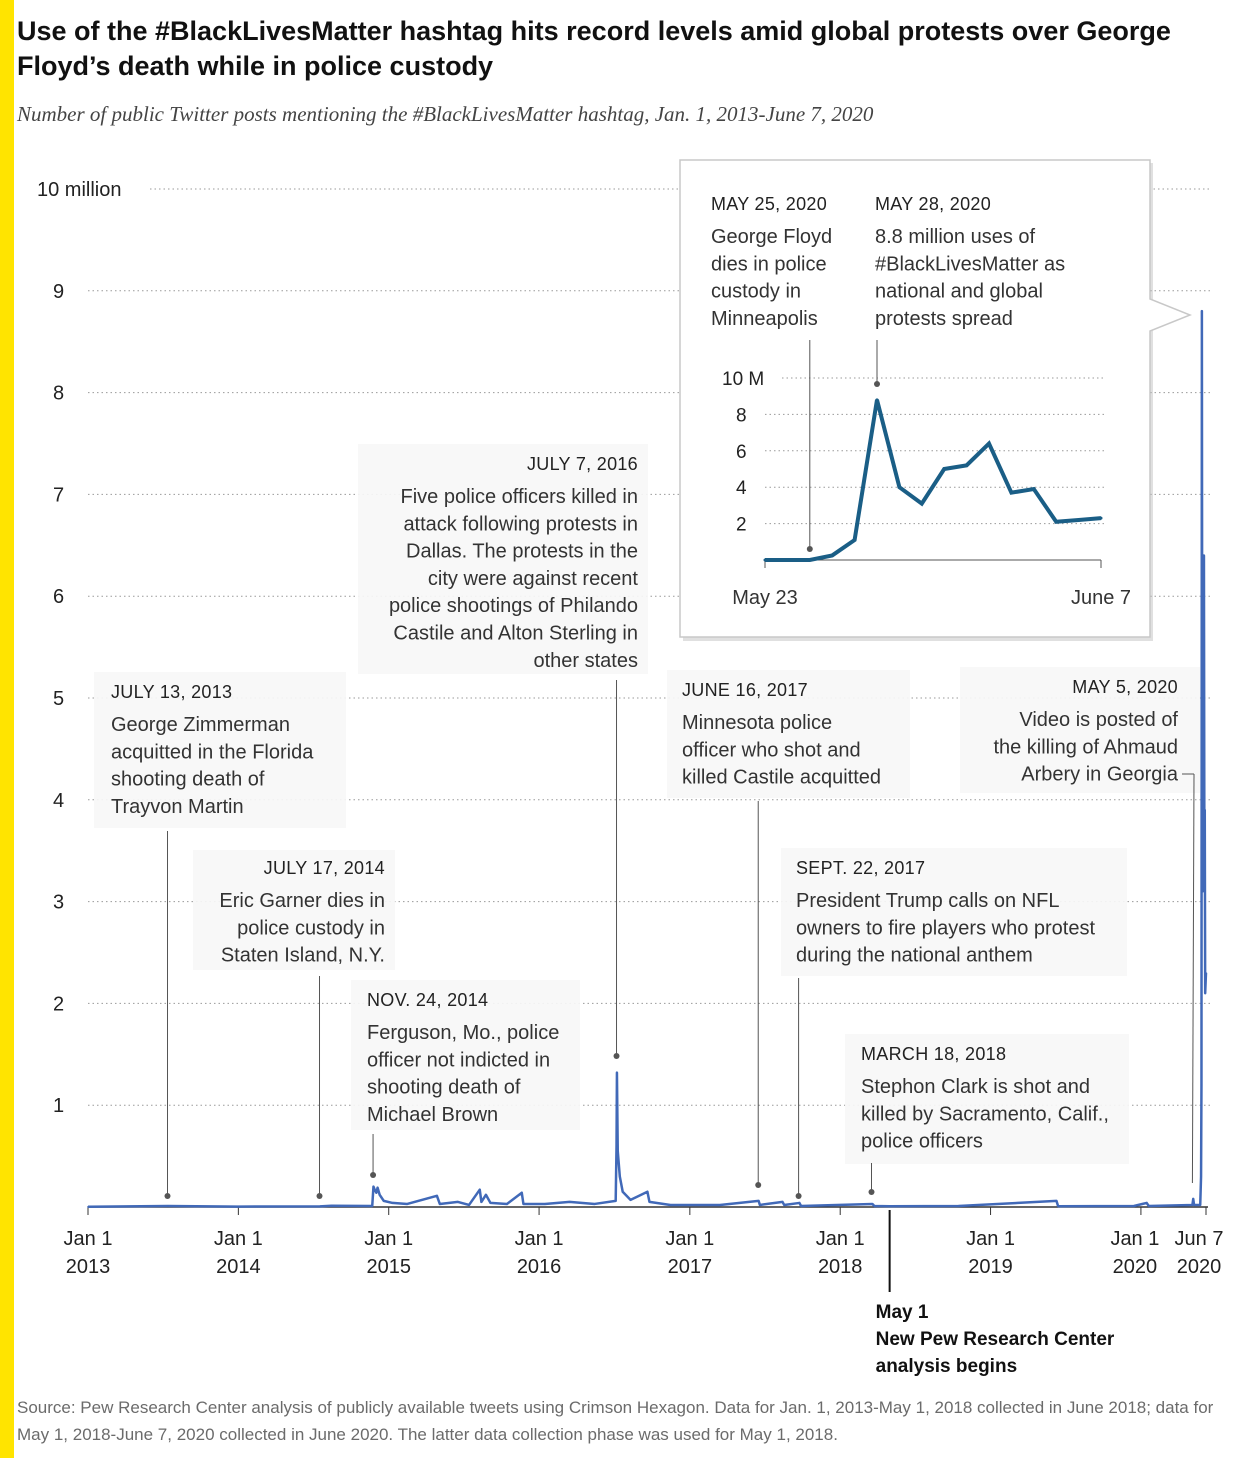 Image resolution: width=1239 pixels, height=1458 pixels. I want to click on method-marker-label: May 1, so click(902, 1312).